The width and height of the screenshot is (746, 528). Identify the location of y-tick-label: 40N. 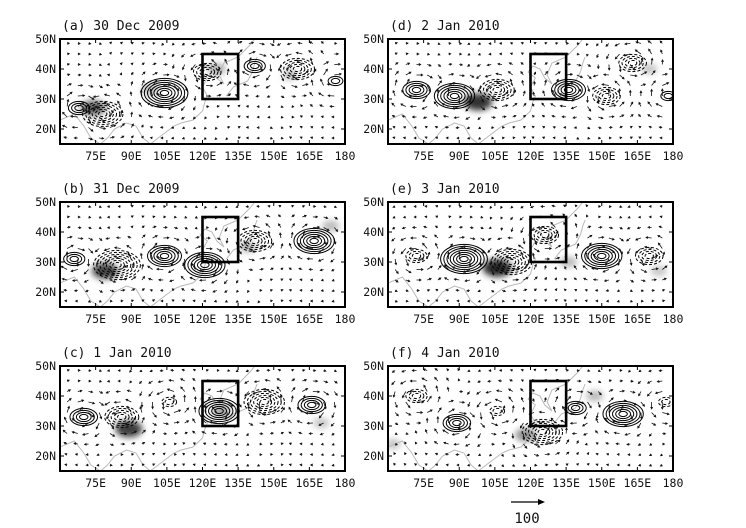
(45, 69).